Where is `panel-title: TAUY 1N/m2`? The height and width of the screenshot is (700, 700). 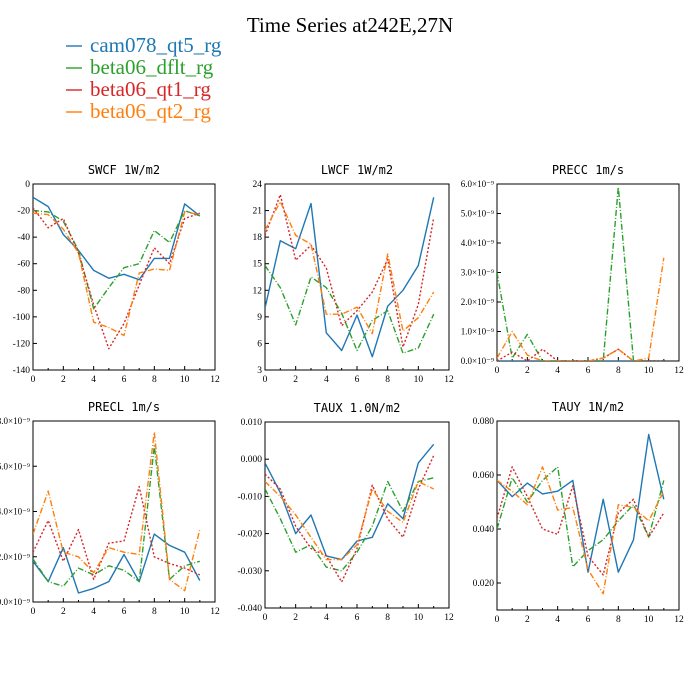 panel-title: TAUY 1N/m2 is located at coordinates (588, 407).